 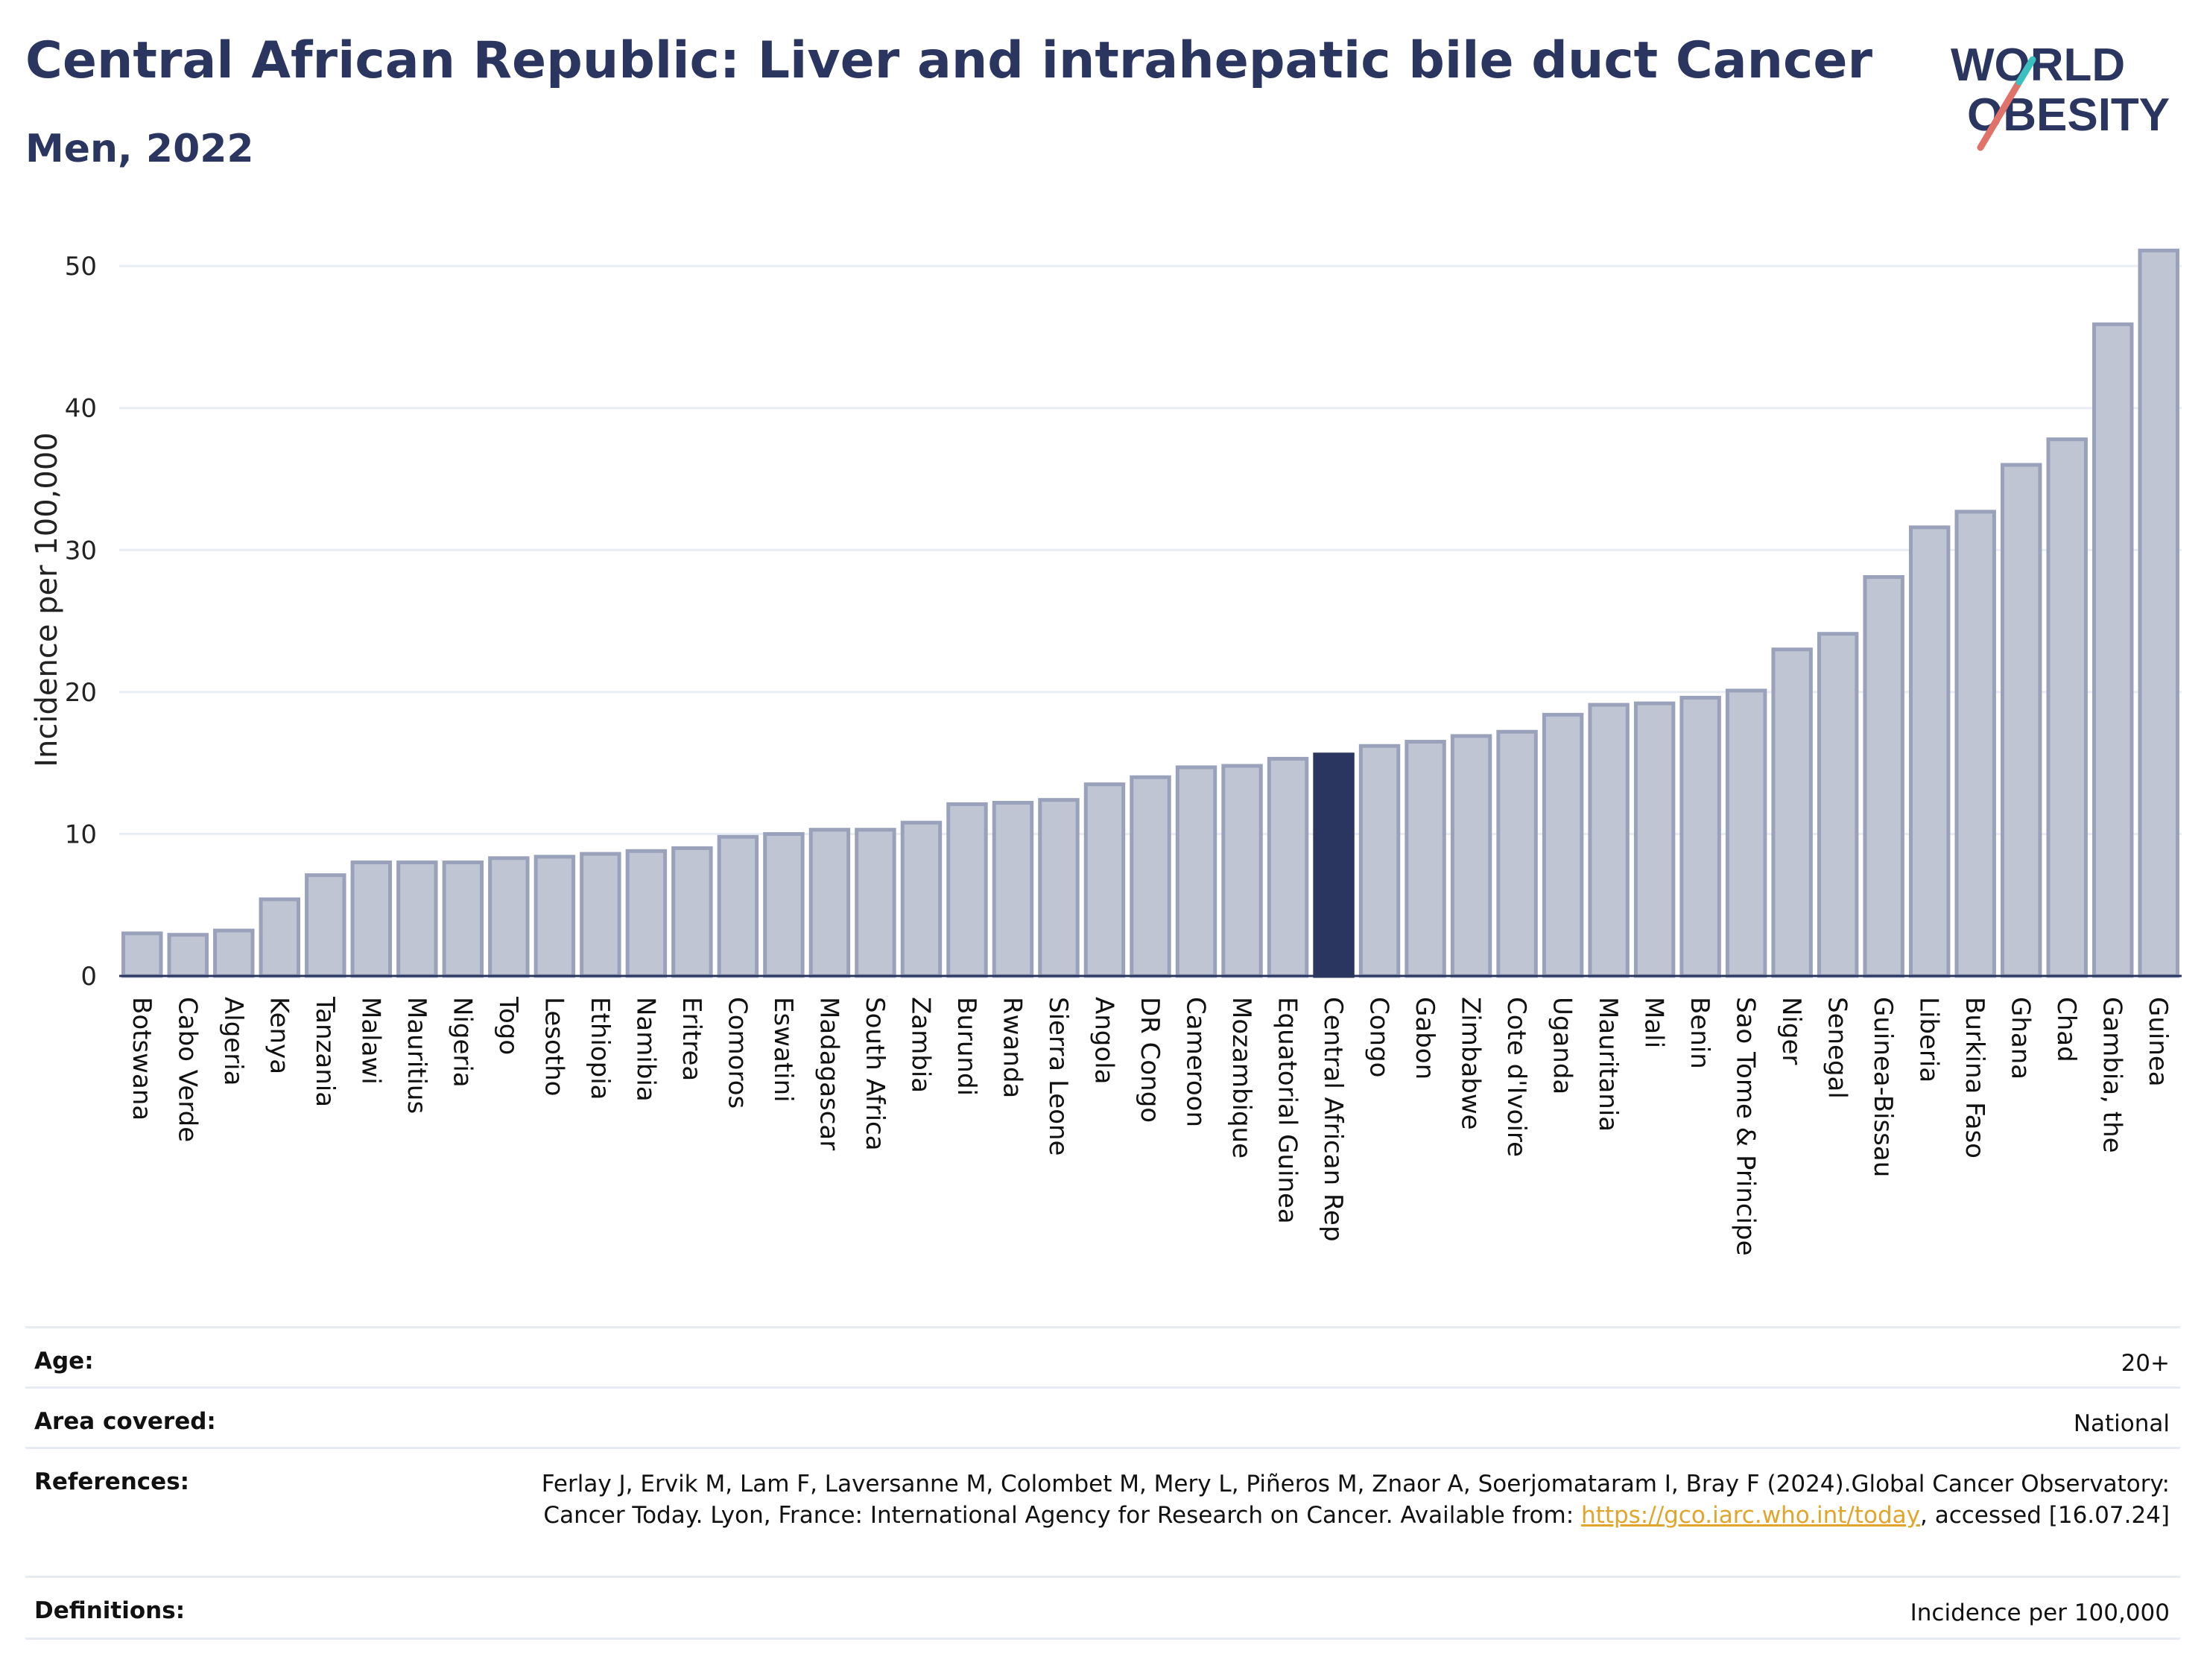 What do you see at coordinates (691, 1039) in the screenshot?
I see `x-tick-label: Eritrea` at bounding box center [691, 1039].